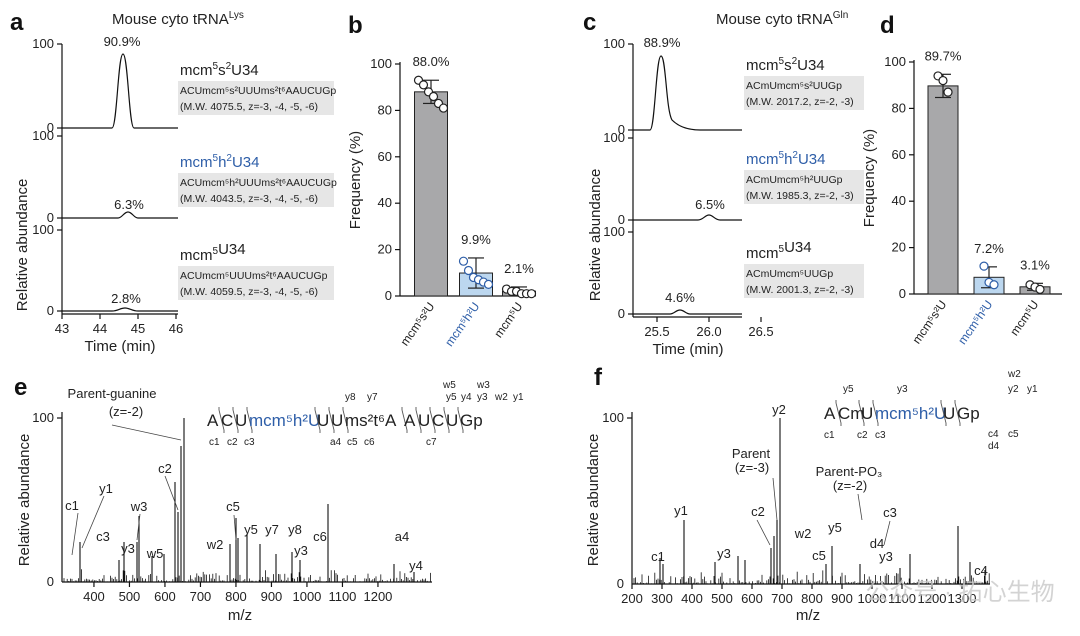 This screenshot has height=636, width=1080. I want to click on top-ion-label: w3, so click(483, 385).